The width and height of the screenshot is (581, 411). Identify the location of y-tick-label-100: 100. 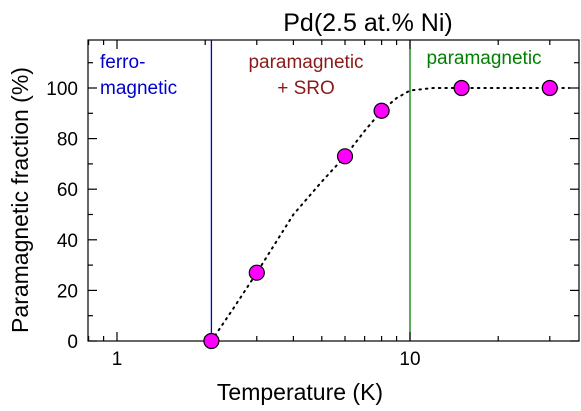
(62, 89).